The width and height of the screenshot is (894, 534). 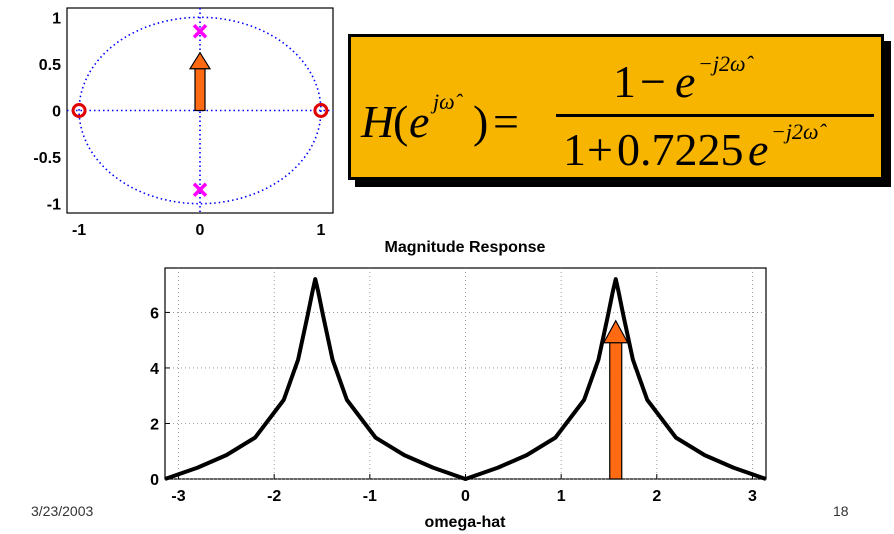 I want to click on eq-num-minus: −, so click(x=653, y=81).